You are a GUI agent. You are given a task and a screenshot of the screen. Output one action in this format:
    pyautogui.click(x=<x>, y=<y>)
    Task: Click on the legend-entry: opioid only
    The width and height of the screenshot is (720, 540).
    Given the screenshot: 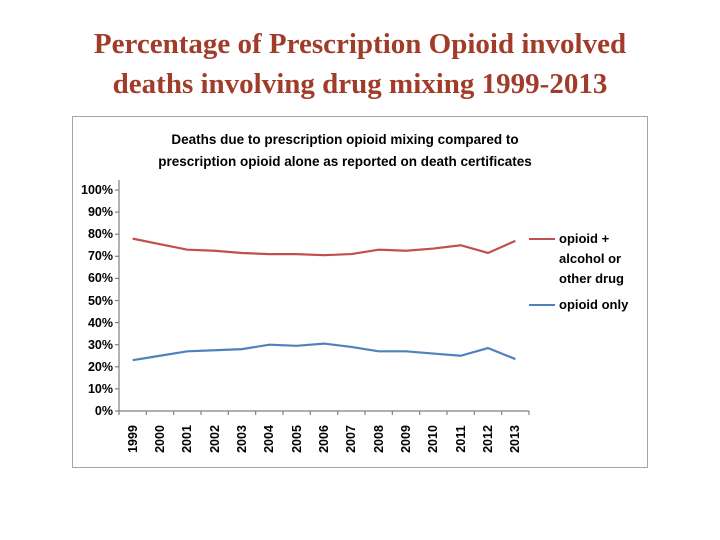 What is the action you would take?
    pyautogui.click(x=588, y=305)
    